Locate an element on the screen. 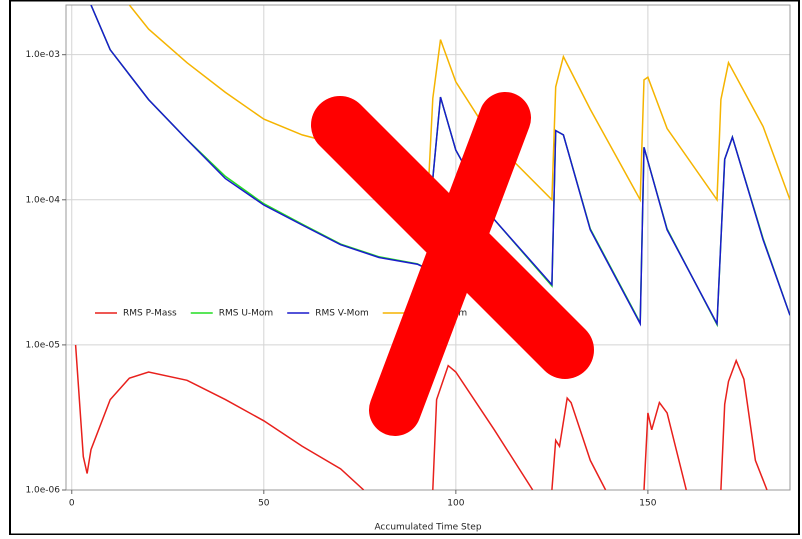  y-tick-label: 1.0e-05 is located at coordinates (42, 345).